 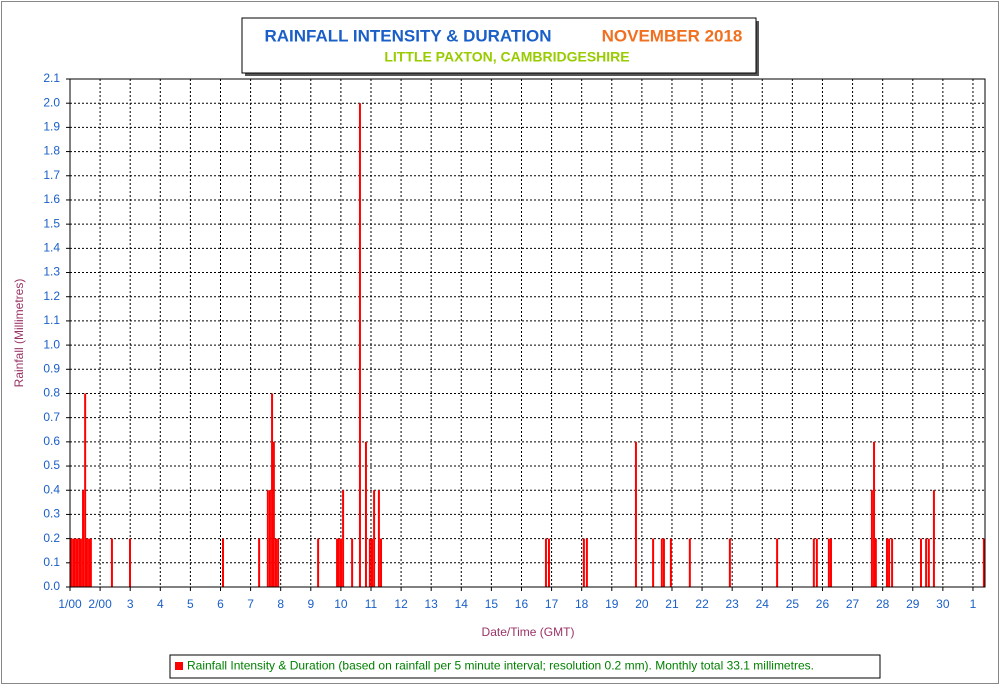 What do you see at coordinates (51, 102) in the screenshot?
I see `y-tick-label: 2.0` at bounding box center [51, 102].